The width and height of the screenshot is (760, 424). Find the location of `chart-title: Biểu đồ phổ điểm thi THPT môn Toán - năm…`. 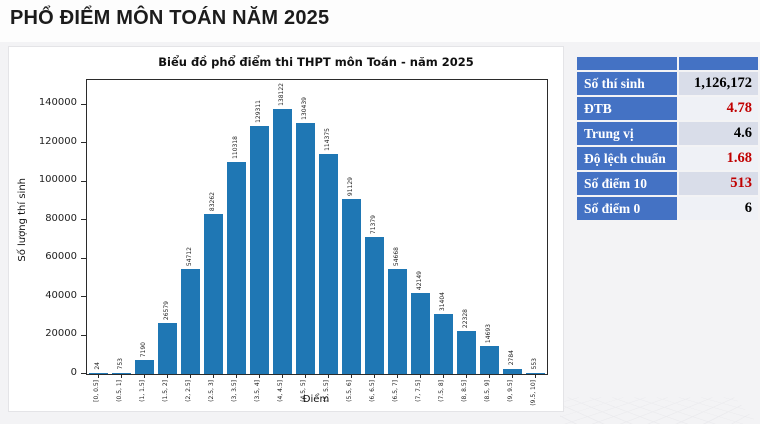

chart-title: Biểu đồ phổ điểm thi THPT môn Toán - năm… is located at coordinates (316, 62).